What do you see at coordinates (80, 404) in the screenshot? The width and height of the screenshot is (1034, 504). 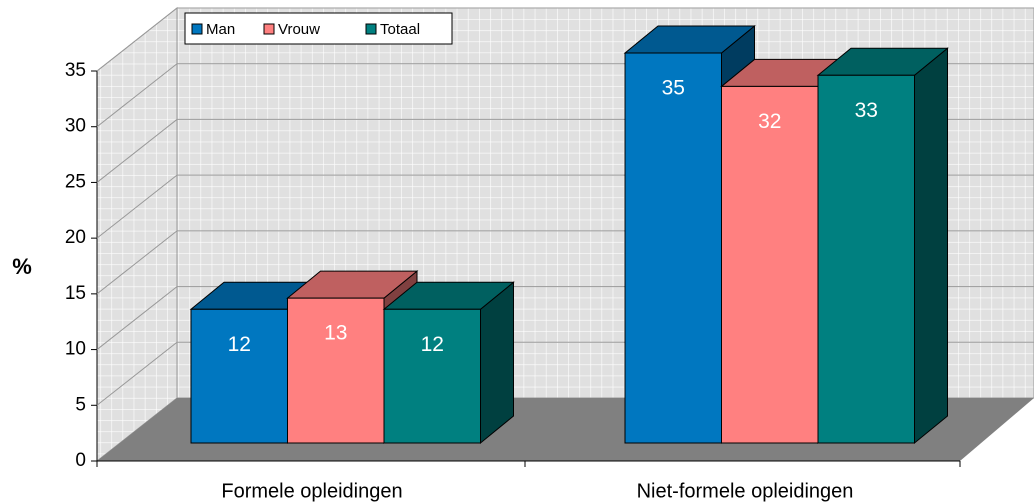 I see `y-tick-label: 5` at bounding box center [80, 404].